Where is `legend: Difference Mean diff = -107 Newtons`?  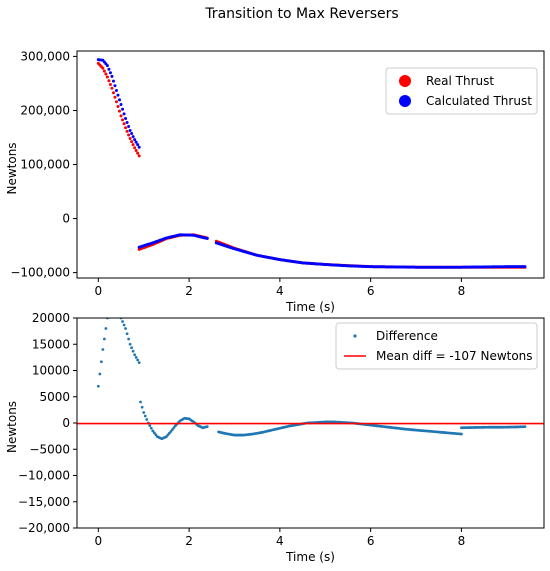
legend: Difference Mean diff = -107 Newtons is located at coordinates (436, 346).